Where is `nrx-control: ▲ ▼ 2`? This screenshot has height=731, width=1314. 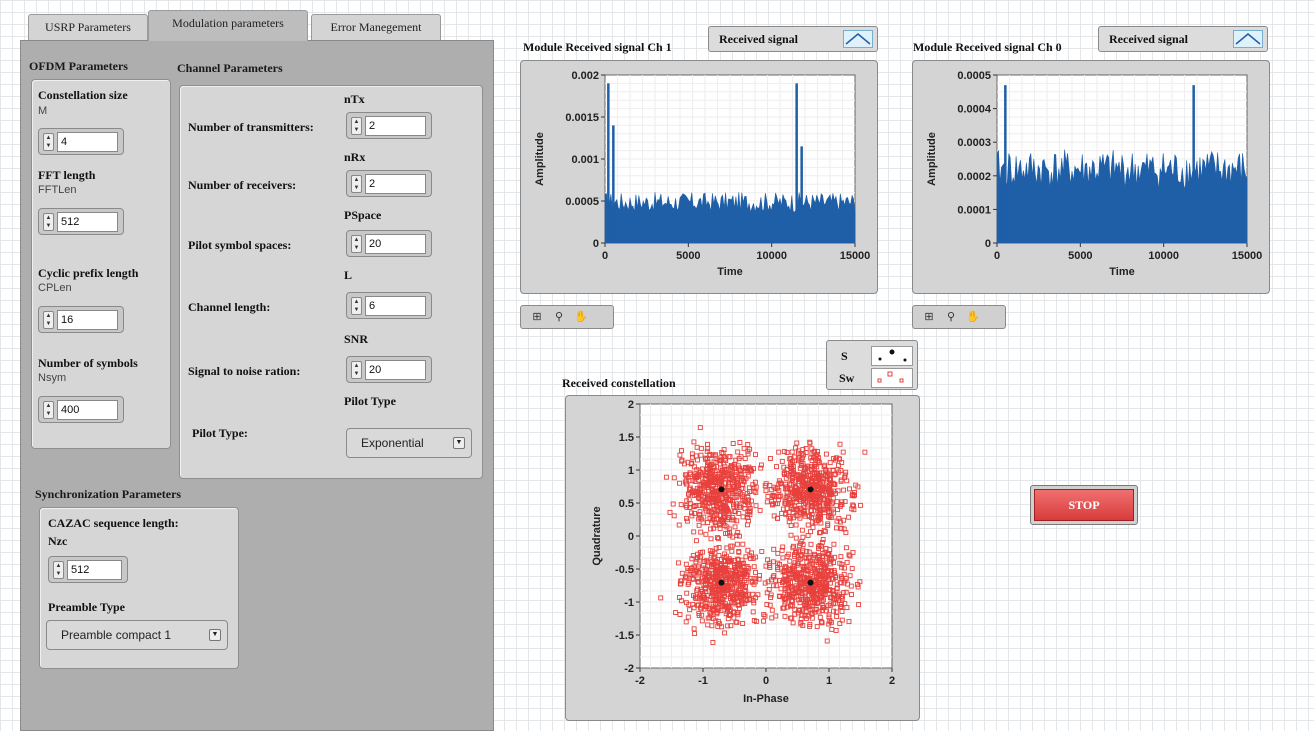
nrx-control: ▲ ▼ 2 is located at coordinates (389, 183).